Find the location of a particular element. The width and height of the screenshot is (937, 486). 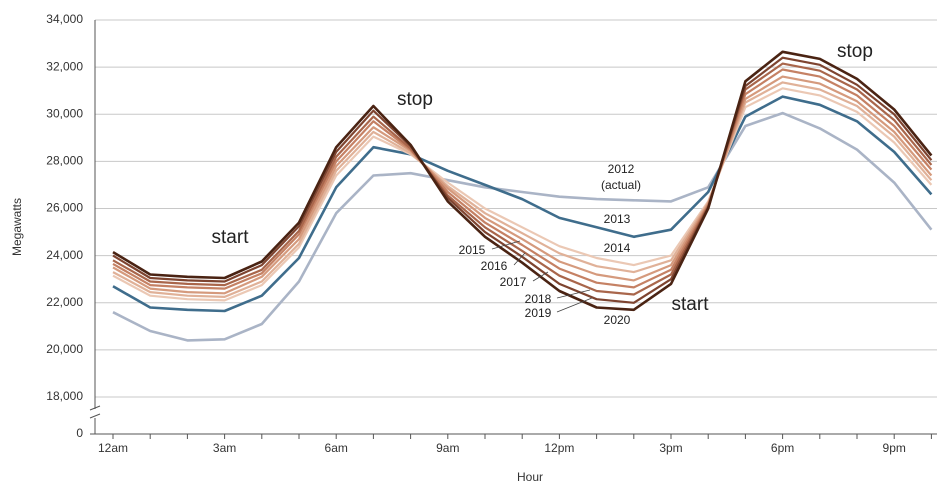

x-tick-label: 12am is located at coordinates (113, 448).